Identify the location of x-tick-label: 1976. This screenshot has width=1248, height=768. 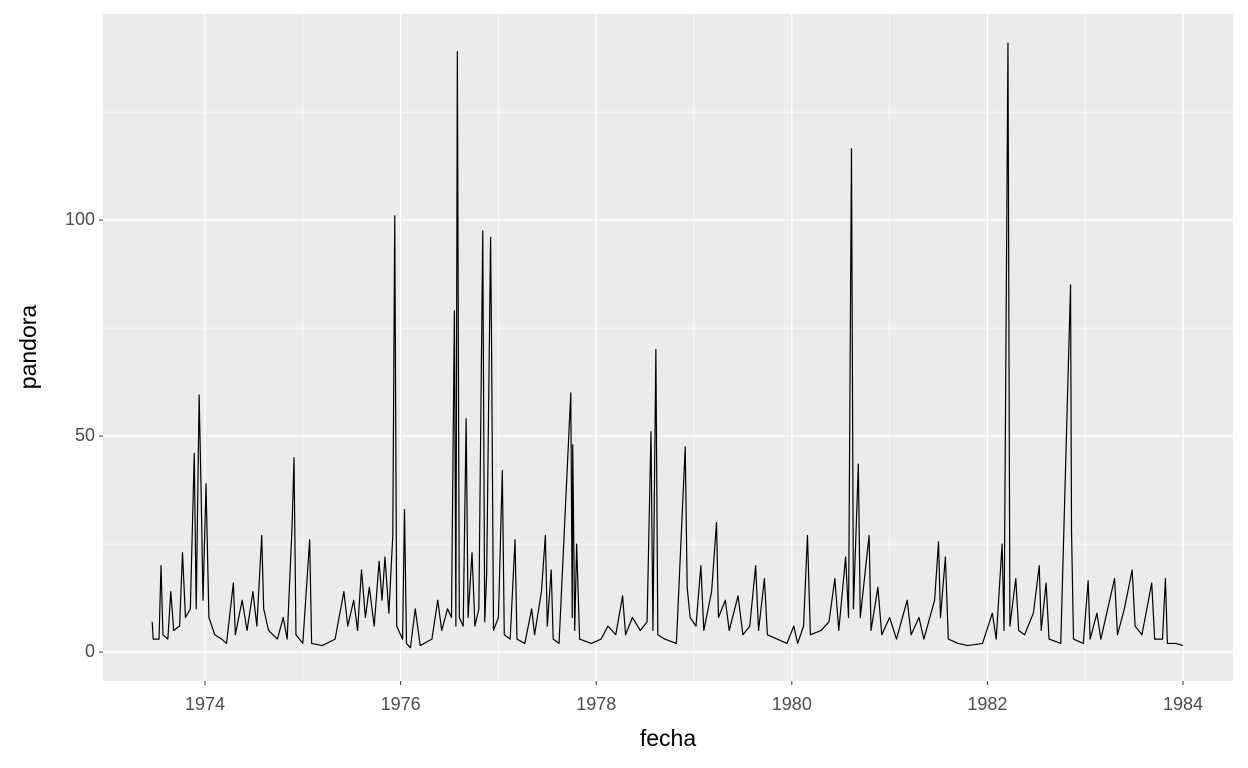
(401, 704).